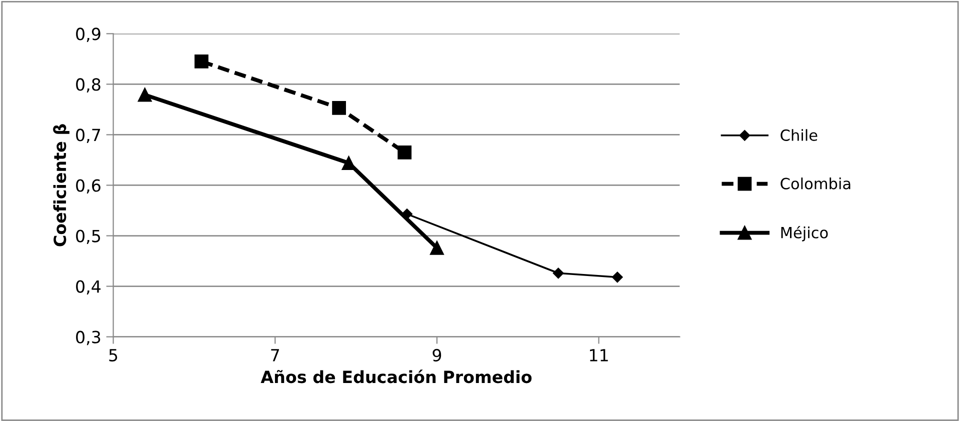 This screenshot has height=421, width=960. Describe the element at coordinates (815, 184) in the screenshot. I see `legend-label: Colombia` at that location.